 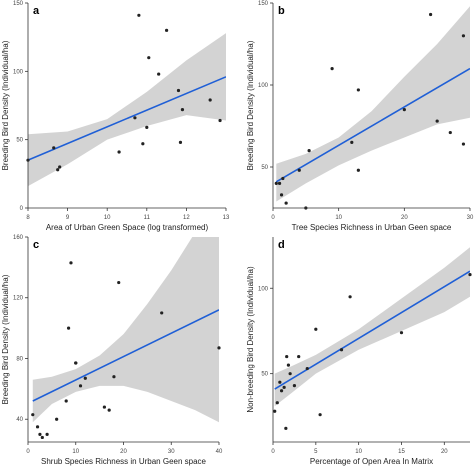 What do you see at coordinates (19, 420) in the screenshot?
I see `y-tick-label: 40` at bounding box center [19, 420].